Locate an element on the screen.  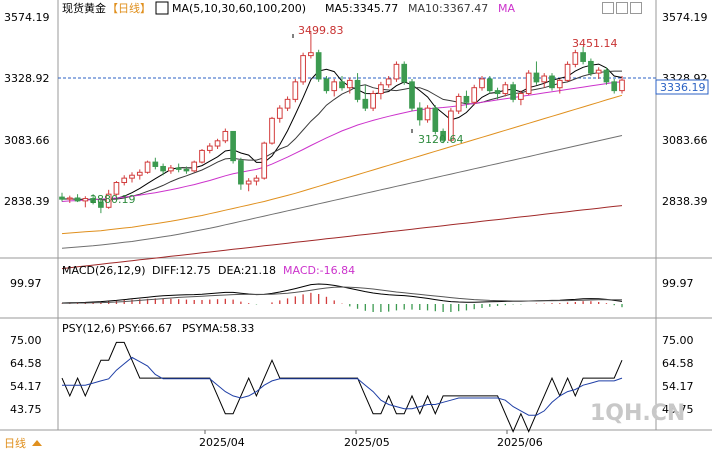
psy-y-tick: 54.17 is located at coordinates (26, 386).